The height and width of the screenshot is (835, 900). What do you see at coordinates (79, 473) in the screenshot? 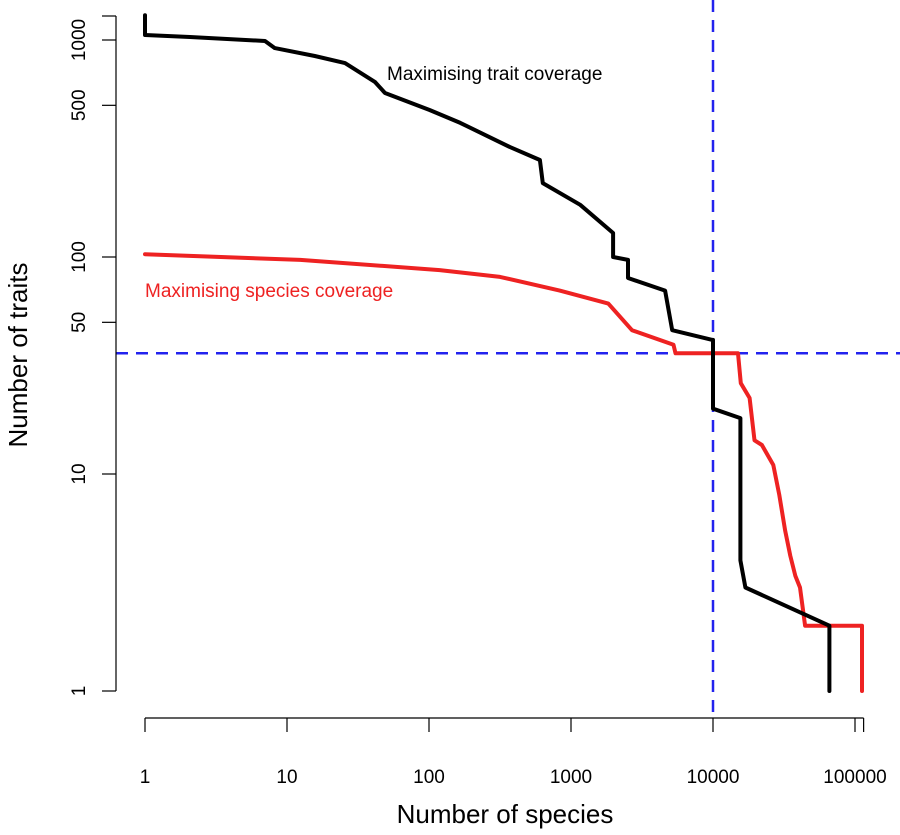
I see `y-tick-label: 10` at bounding box center [79, 473].